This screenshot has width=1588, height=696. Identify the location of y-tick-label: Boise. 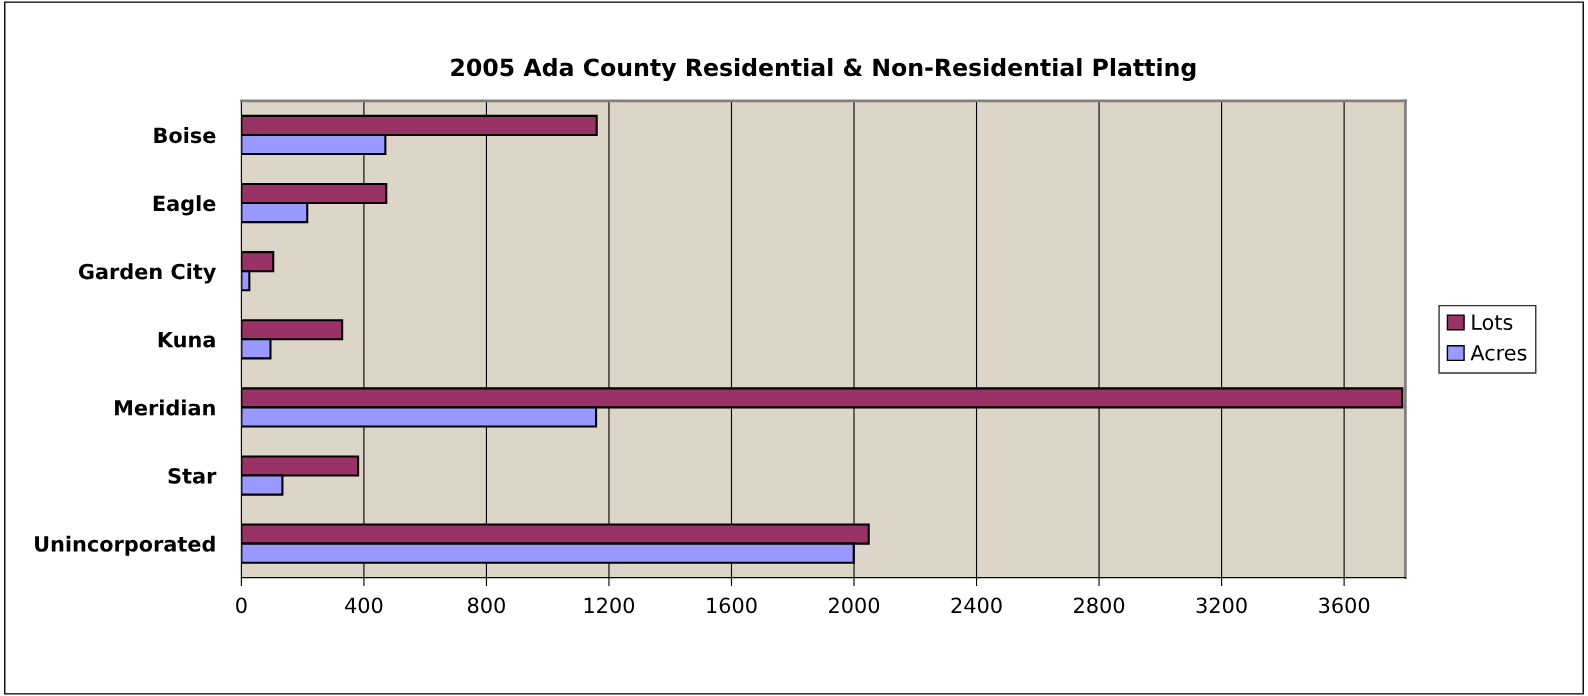
(185, 135).